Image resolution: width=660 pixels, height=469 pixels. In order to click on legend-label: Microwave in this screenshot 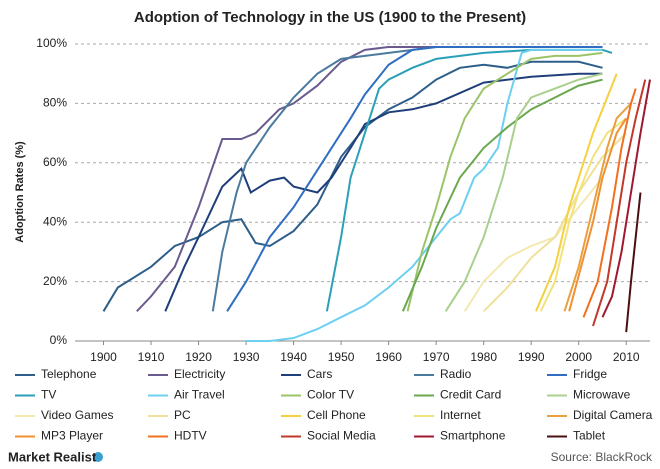, I will do `click(602, 395)`.